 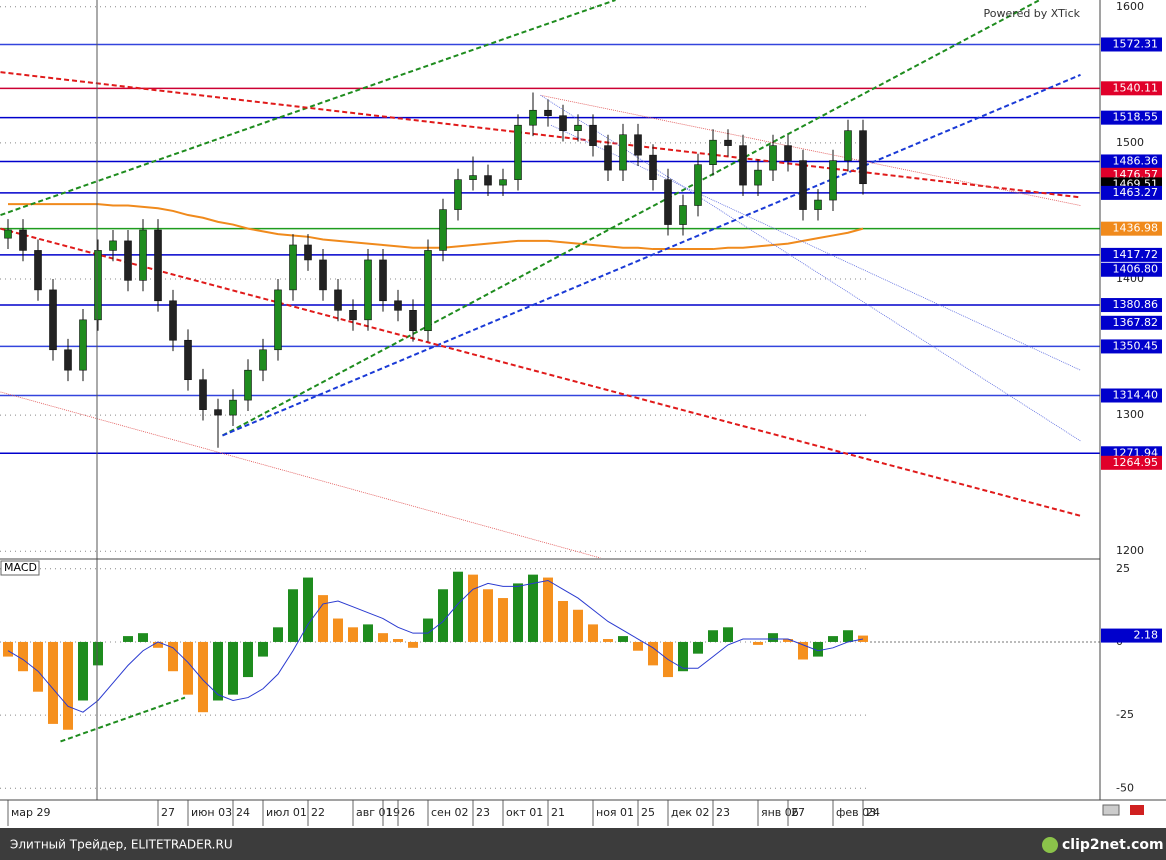 What do you see at coordinates (615, 812) in the screenshot?
I see `x-tick-label: ноя 01` at bounding box center [615, 812].